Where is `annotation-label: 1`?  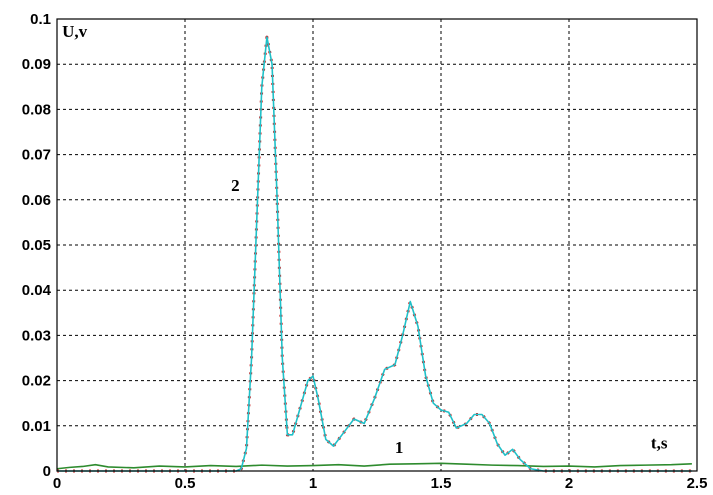
annotation-label: 1 is located at coordinates (399, 447).